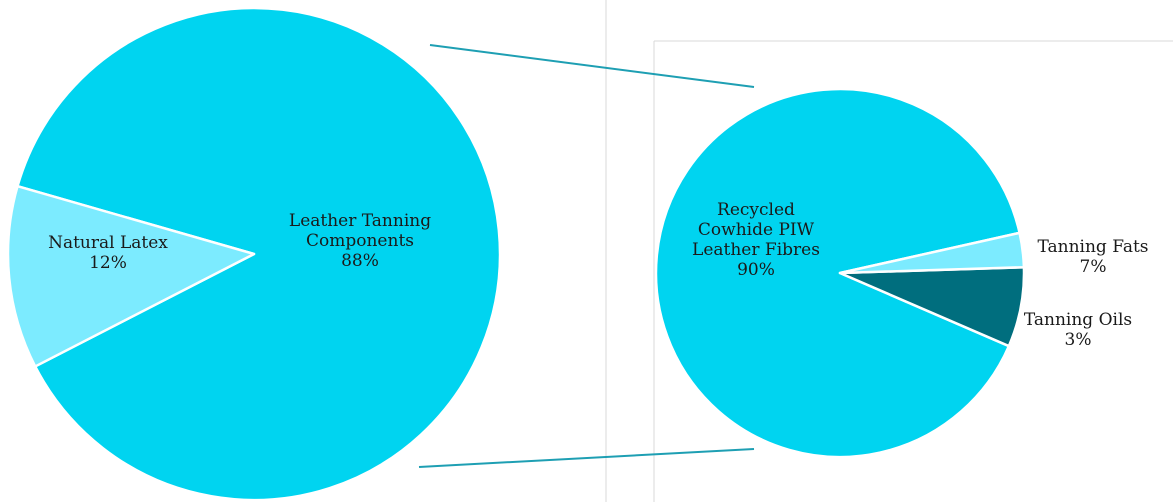  What do you see at coordinates (756, 240) in the screenshot?
I see `data-label-recycled-cowhide-piw-leather-fibres: Recycled Cowhide PIW Leather Fibres 90%` at bounding box center [756, 240].